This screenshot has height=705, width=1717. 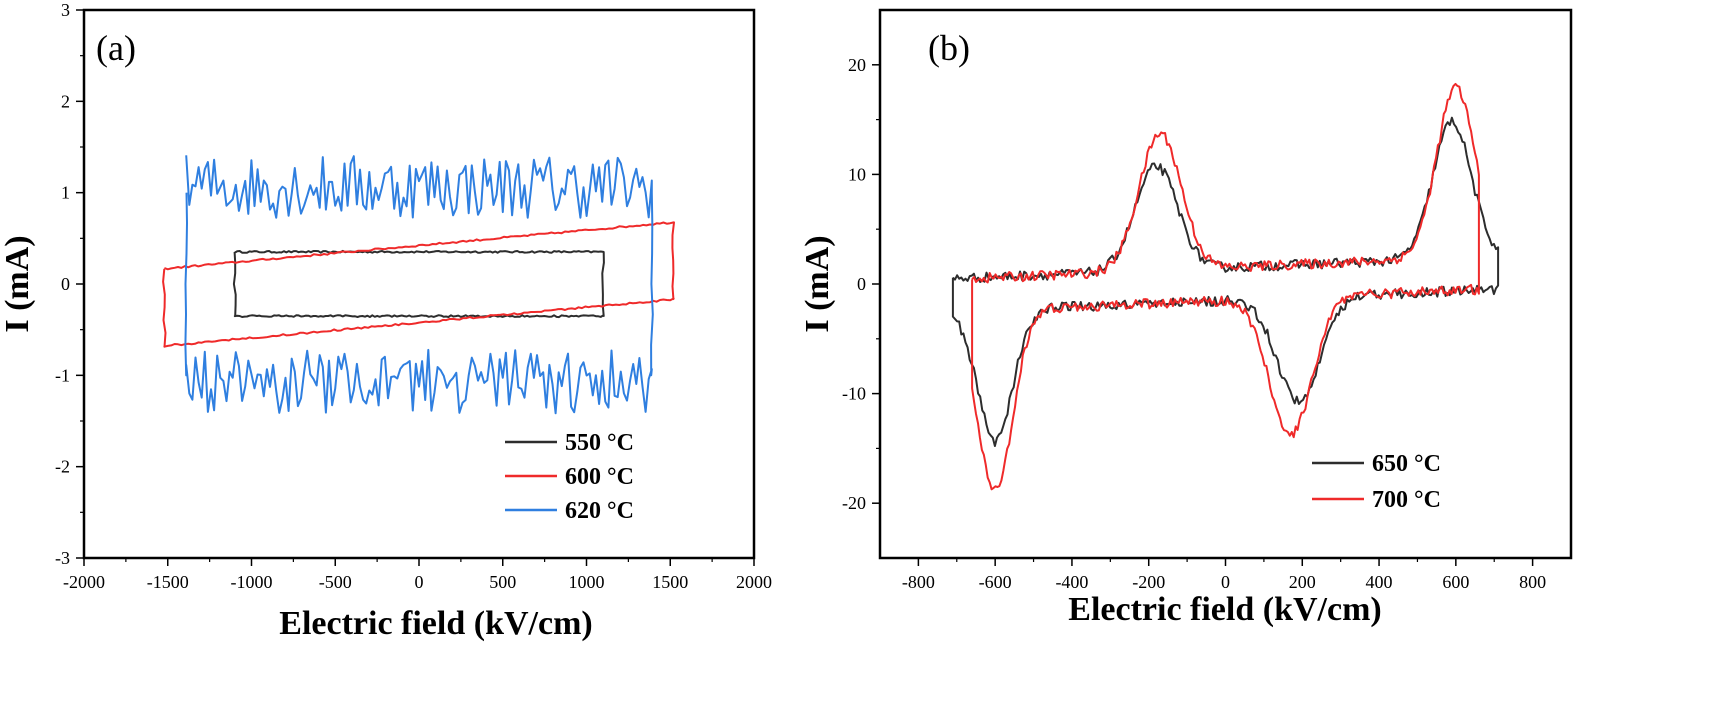 I want to click on series-line-600C, so click(x=418, y=284).